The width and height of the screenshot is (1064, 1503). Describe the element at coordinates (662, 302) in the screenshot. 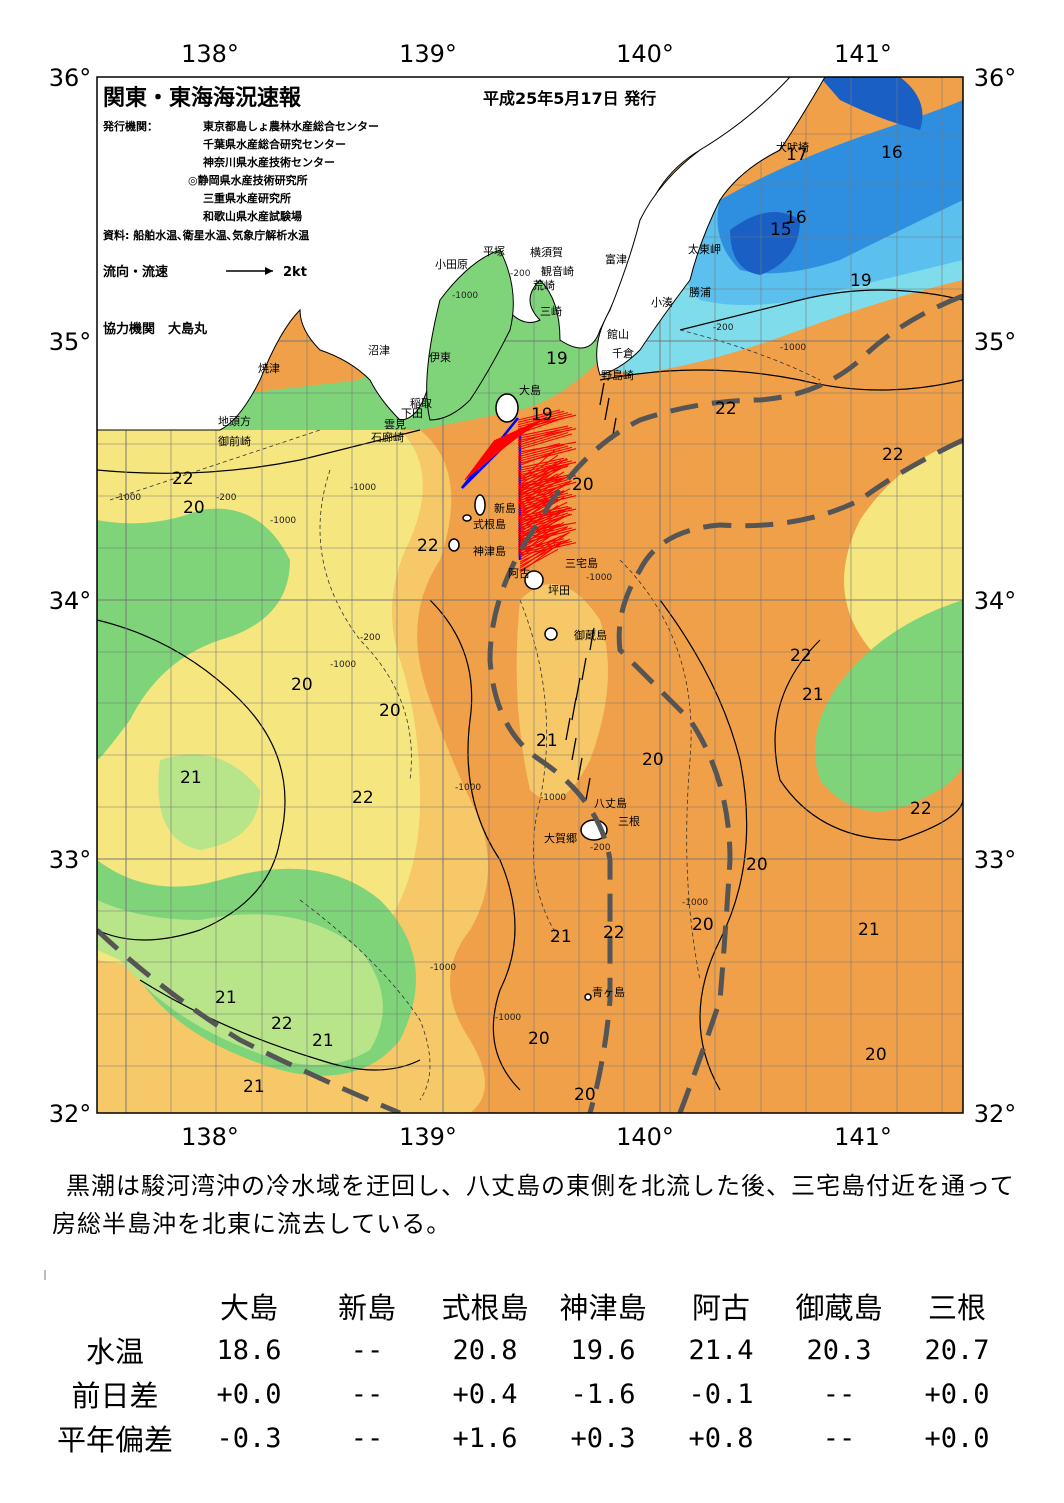

I see `place-label: 小湊` at that location.